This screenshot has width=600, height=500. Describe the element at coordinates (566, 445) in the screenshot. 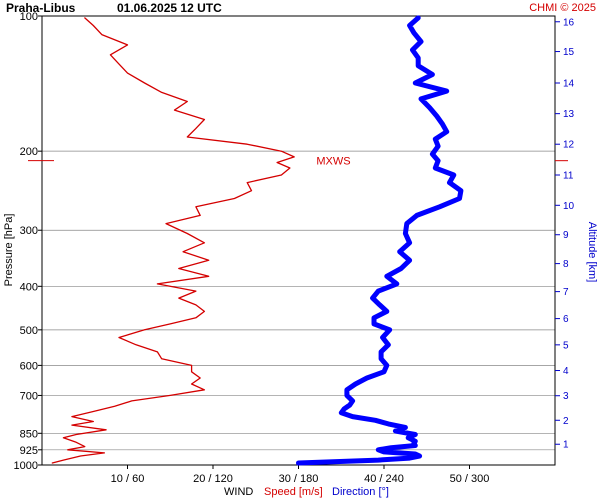

I see `altitude-tick-label: 1` at that location.